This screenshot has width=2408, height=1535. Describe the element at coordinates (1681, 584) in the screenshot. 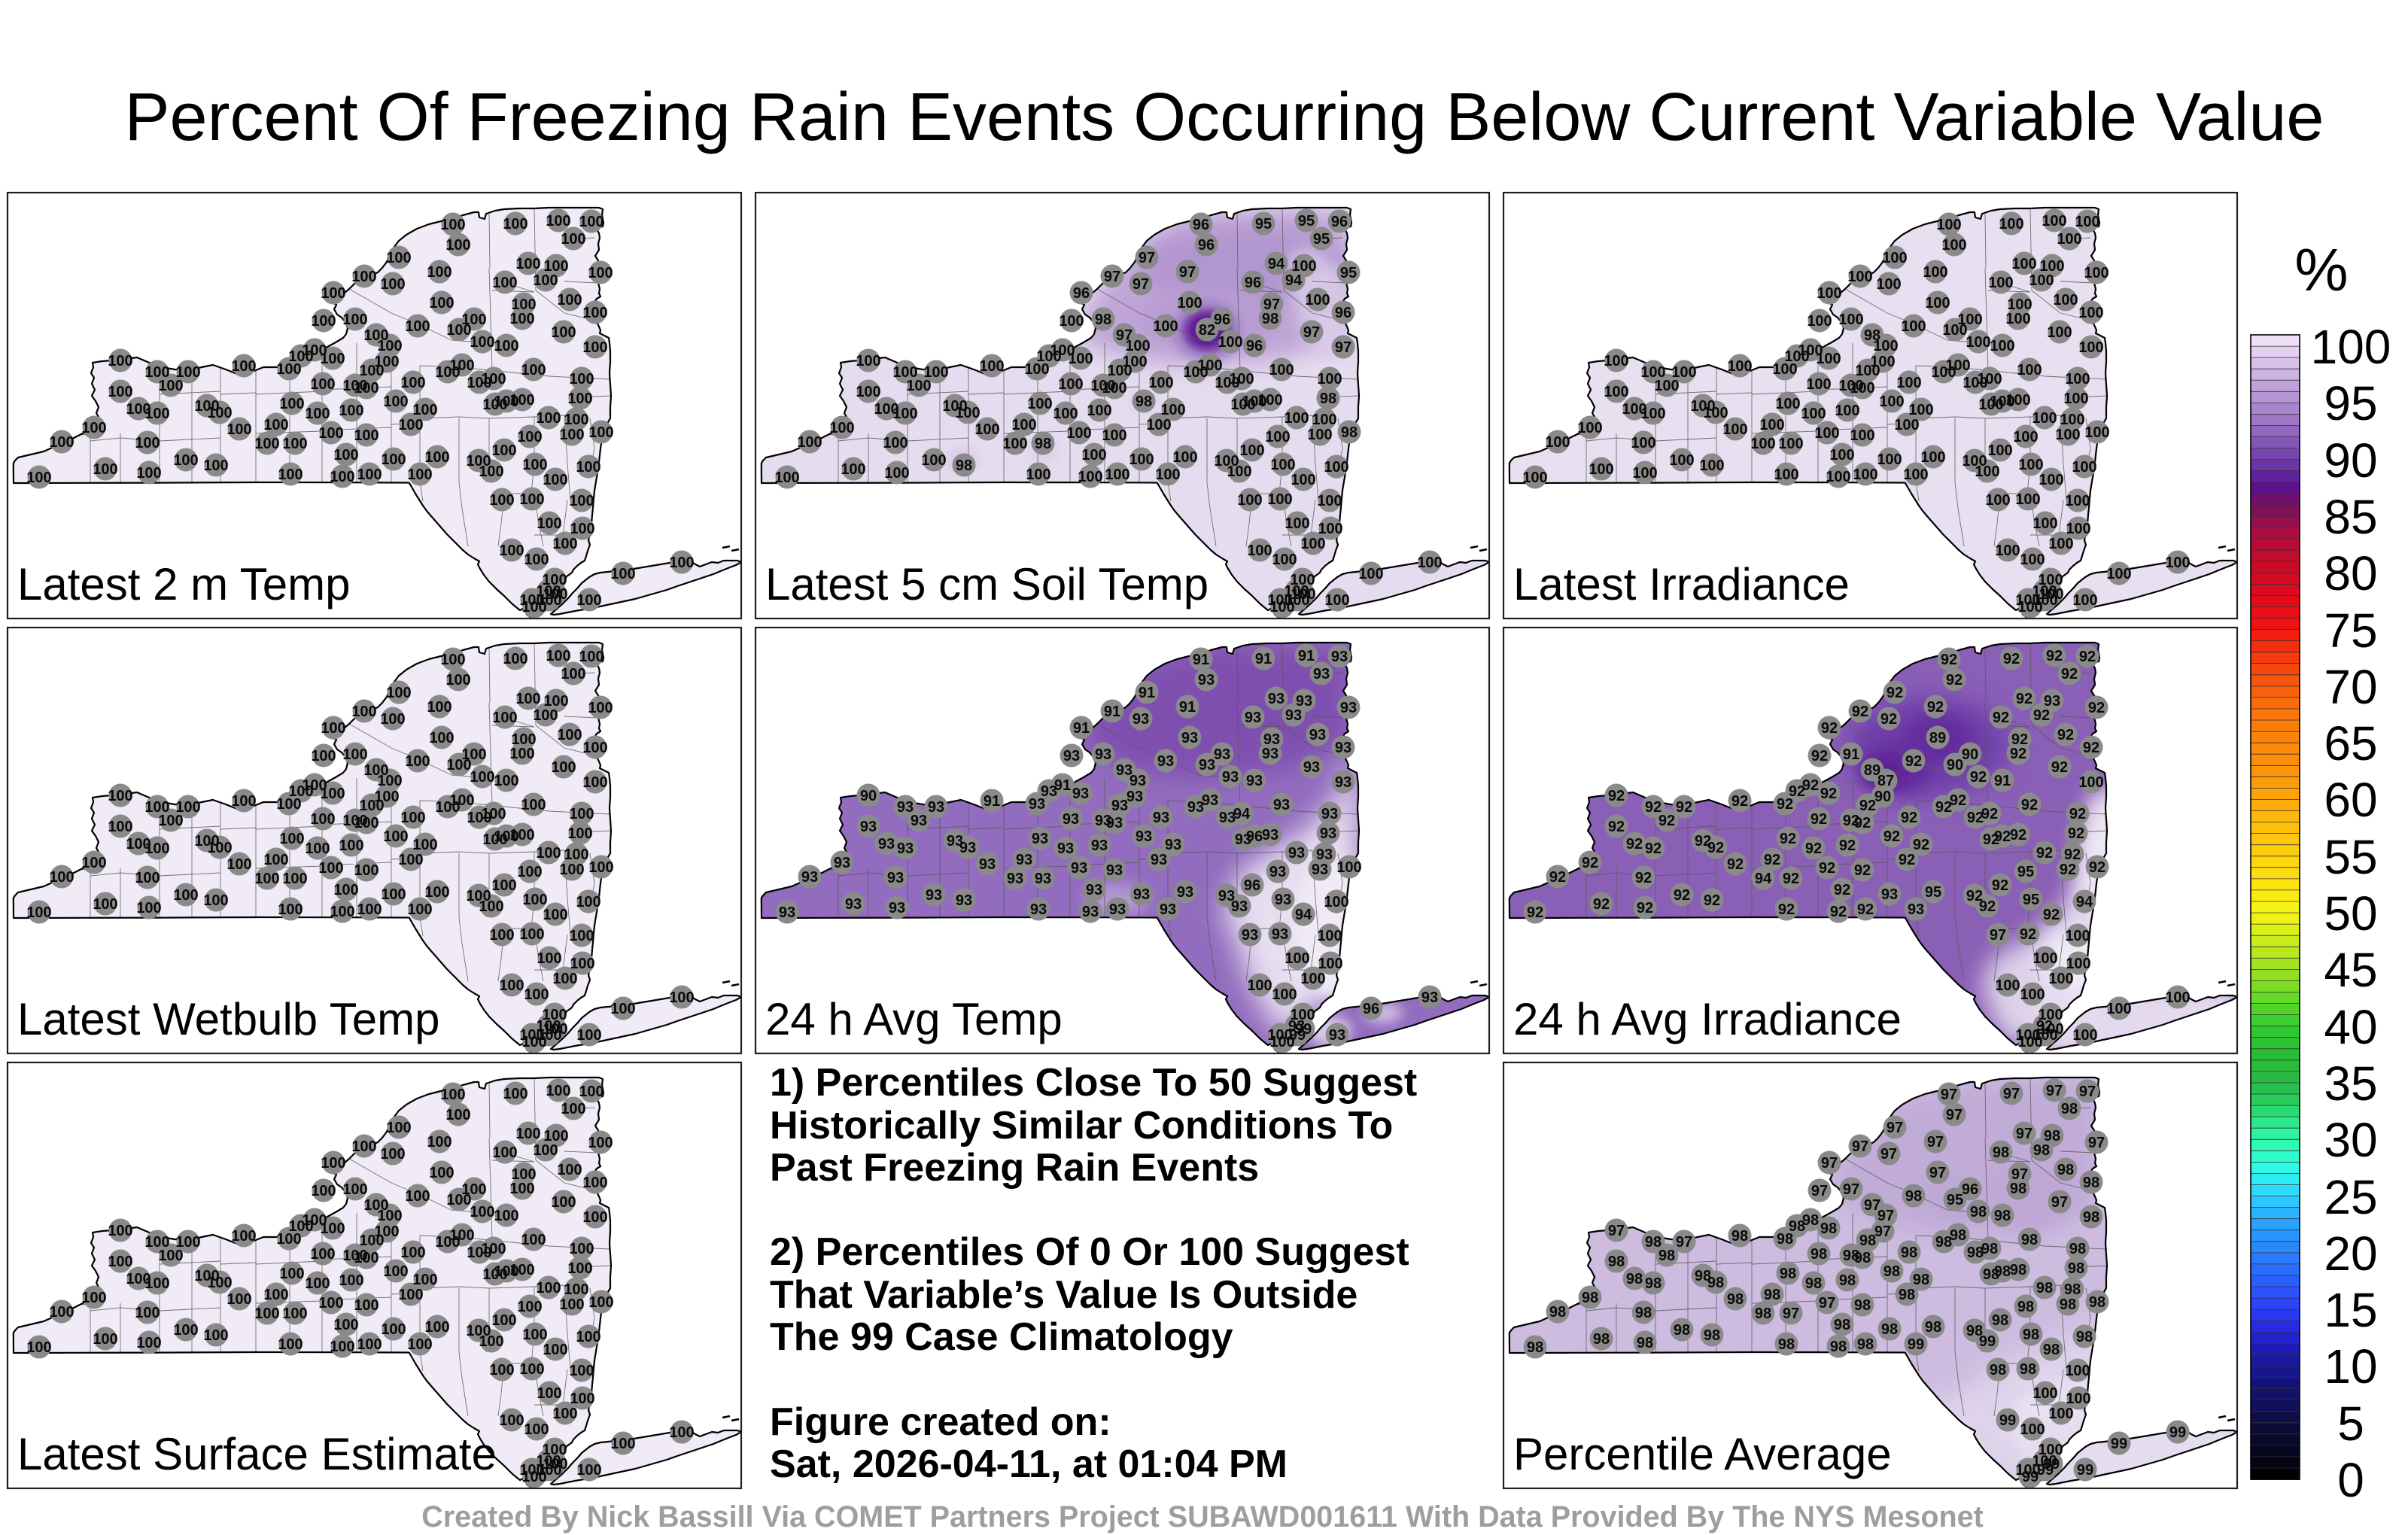

I see `svg-text: Latest Irradiance` at that location.